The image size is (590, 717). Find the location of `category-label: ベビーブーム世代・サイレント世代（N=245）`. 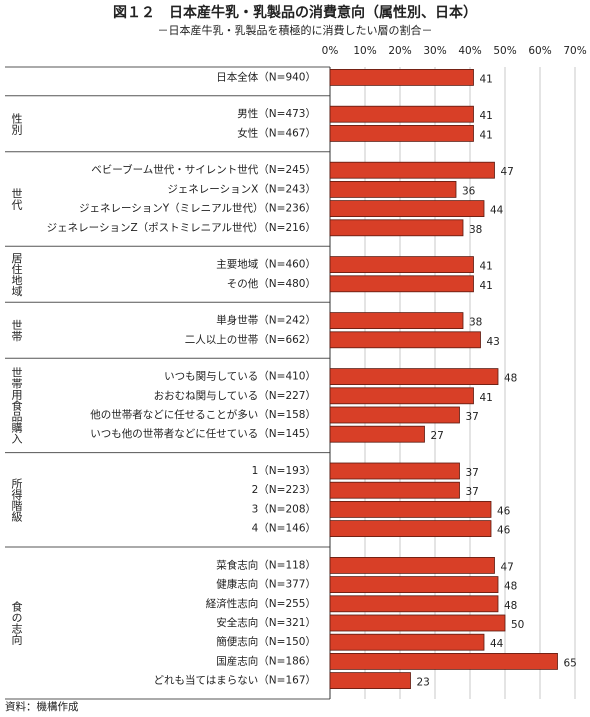

category-label: ベビーブーム世代・サイレント世代（N=245） is located at coordinates (203, 169).